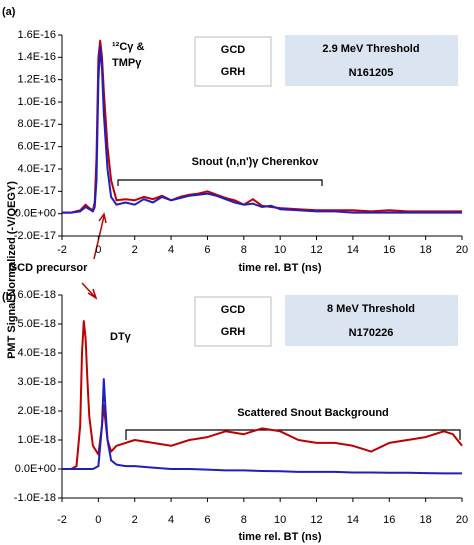 The width and height of the screenshot is (474, 545). I want to click on y-tick-label: 5.0E-18, so click(36, 324).